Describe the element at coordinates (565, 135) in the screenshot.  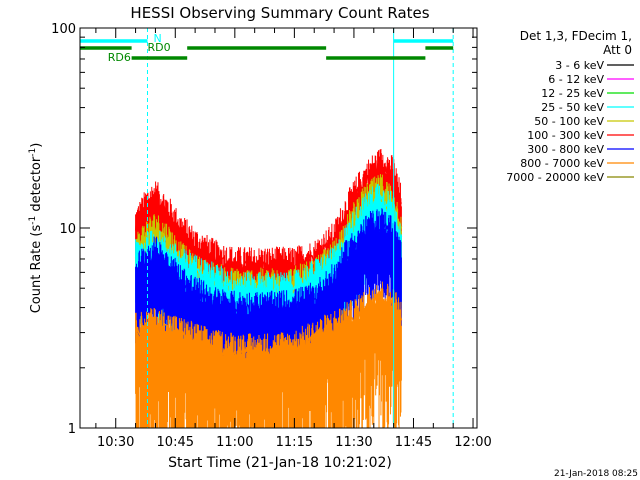
I see `legend-label: 100 - 300 keV` at that location.